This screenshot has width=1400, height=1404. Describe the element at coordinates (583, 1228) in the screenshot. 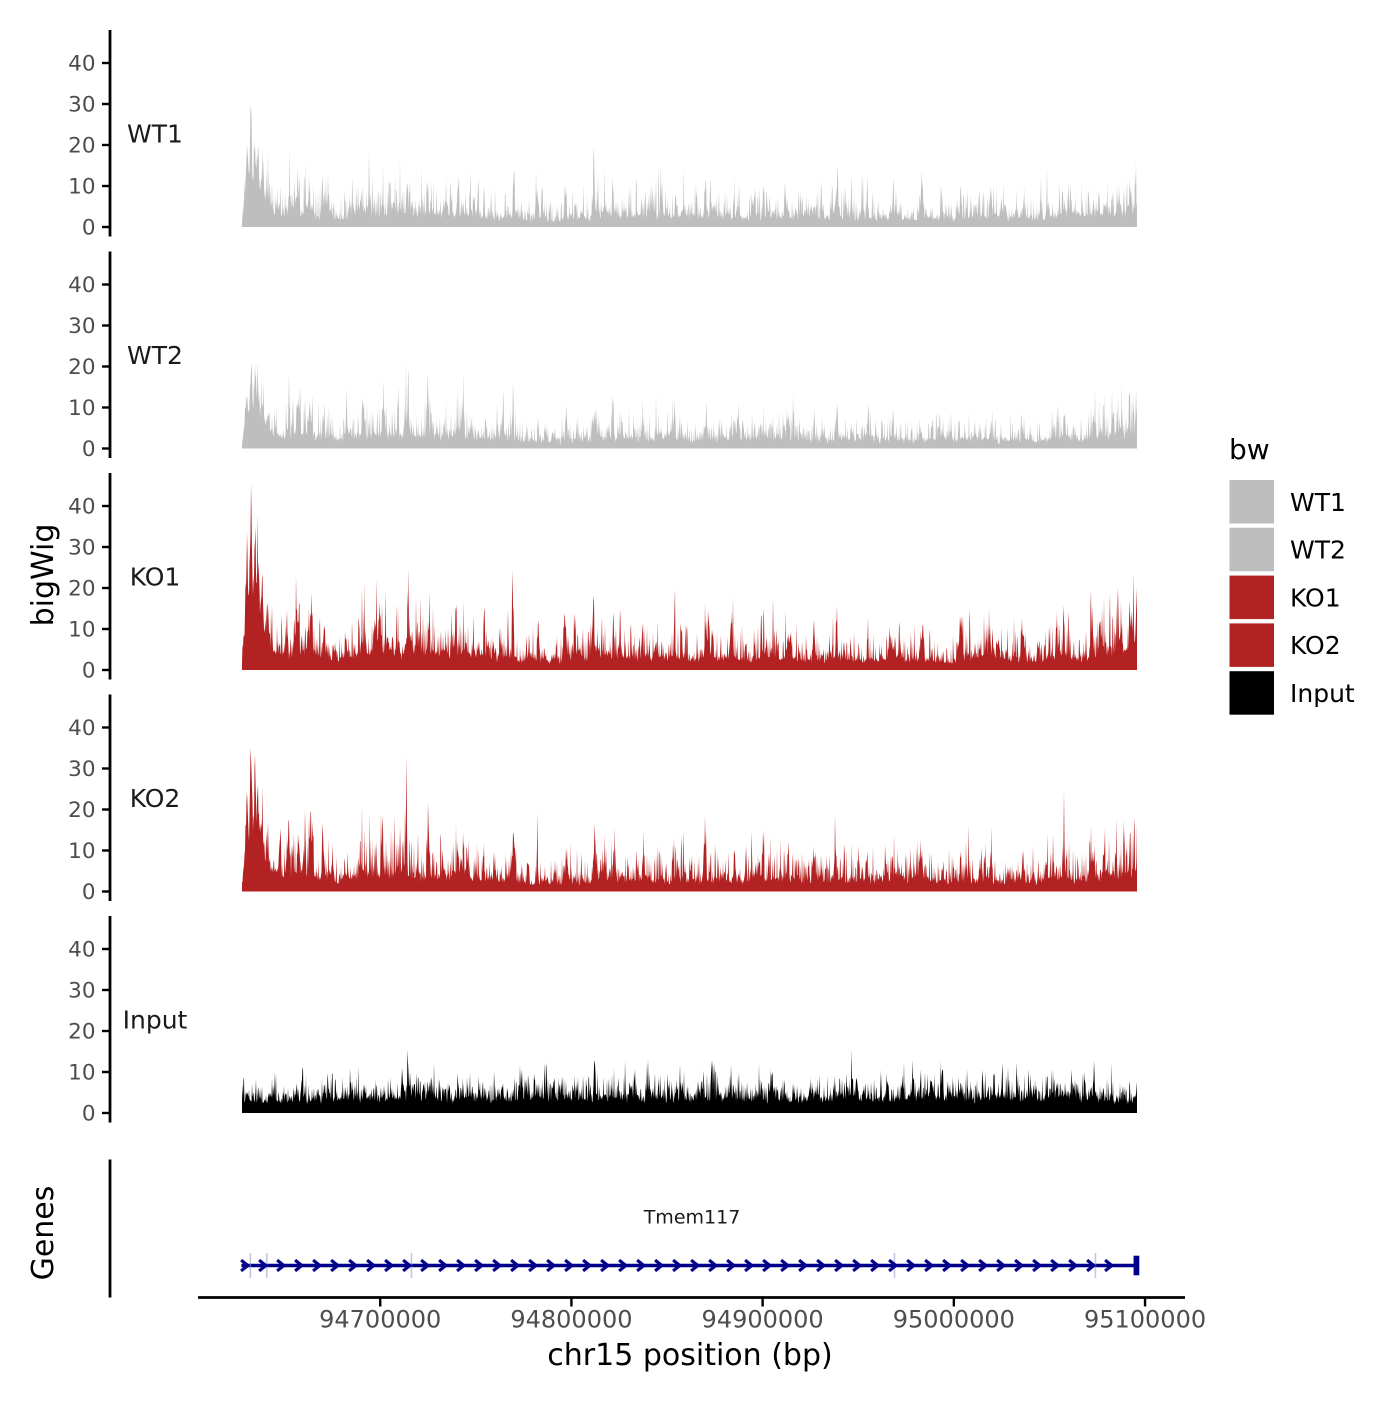

I see `genes-panel: Genes Tmem117` at that location.